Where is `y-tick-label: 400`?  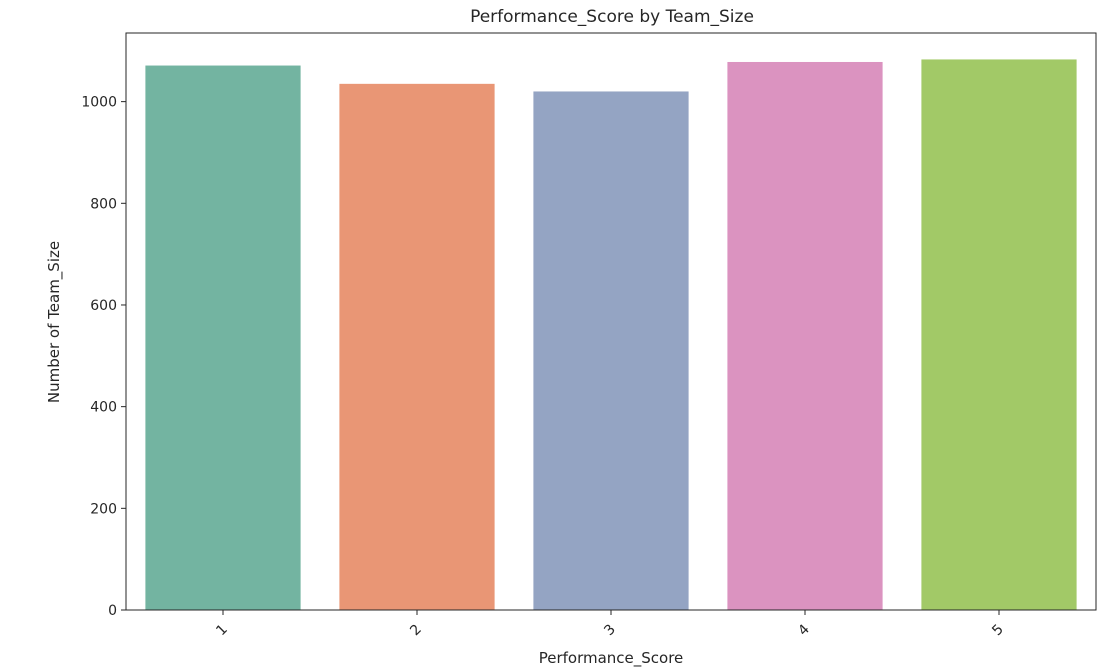 y-tick-label: 400 is located at coordinates (103, 408).